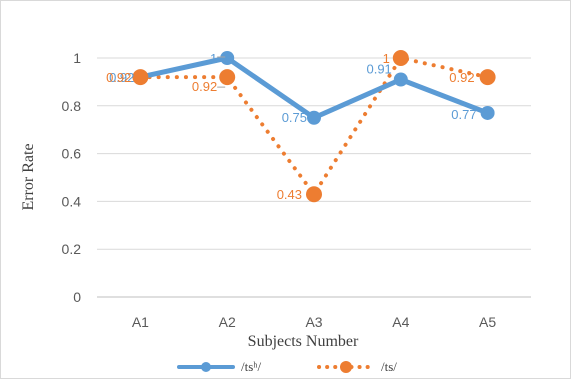 Image resolution: width=571 pixels, height=379 pixels. What do you see at coordinates (289, 194) in the screenshot?
I see `data-label-ts: 0.43` at bounding box center [289, 194].